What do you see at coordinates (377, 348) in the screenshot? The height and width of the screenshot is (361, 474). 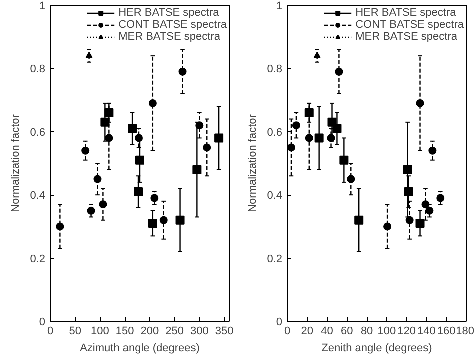 I see `x-axis-title: Zenith angle (degrees)` at bounding box center [377, 348].